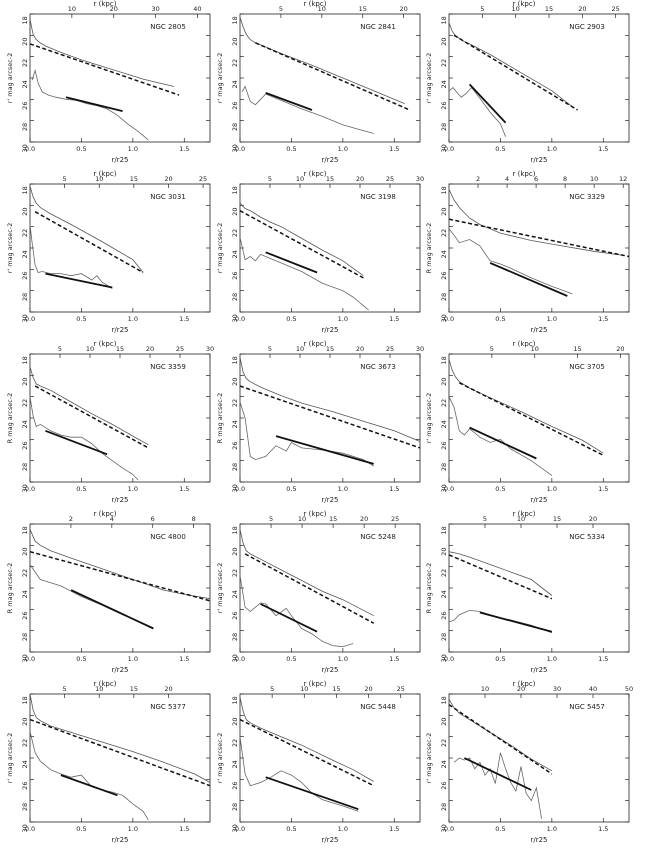 The width and height of the screenshot is (650, 850). What do you see at coordinates (390, 349) in the screenshot?
I see `x2-tick-label: 25` at bounding box center [390, 349].